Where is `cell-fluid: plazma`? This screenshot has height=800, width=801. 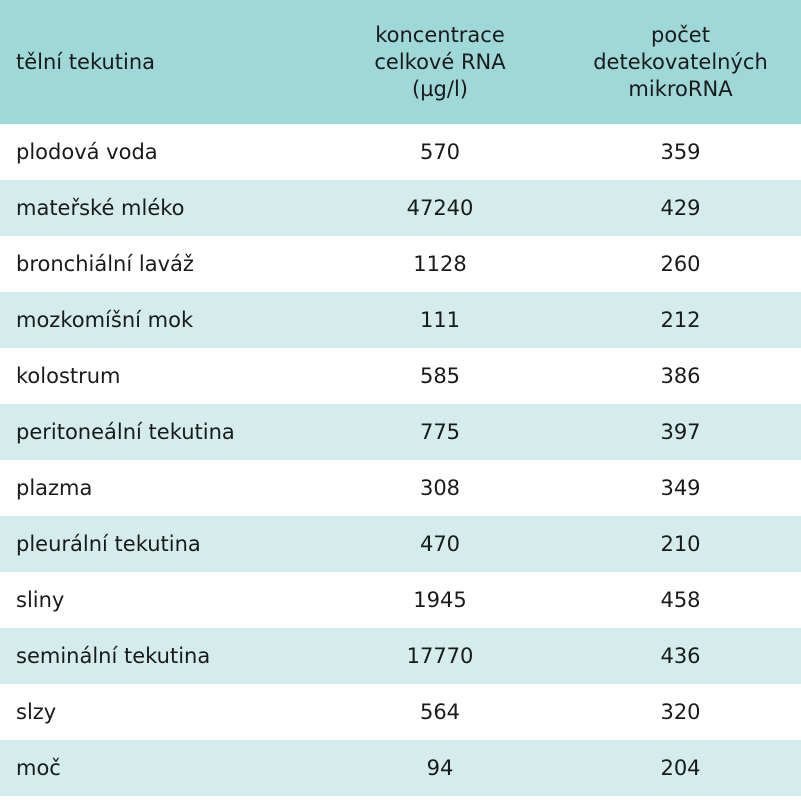
cell-fluid: plazma is located at coordinates (54, 488).